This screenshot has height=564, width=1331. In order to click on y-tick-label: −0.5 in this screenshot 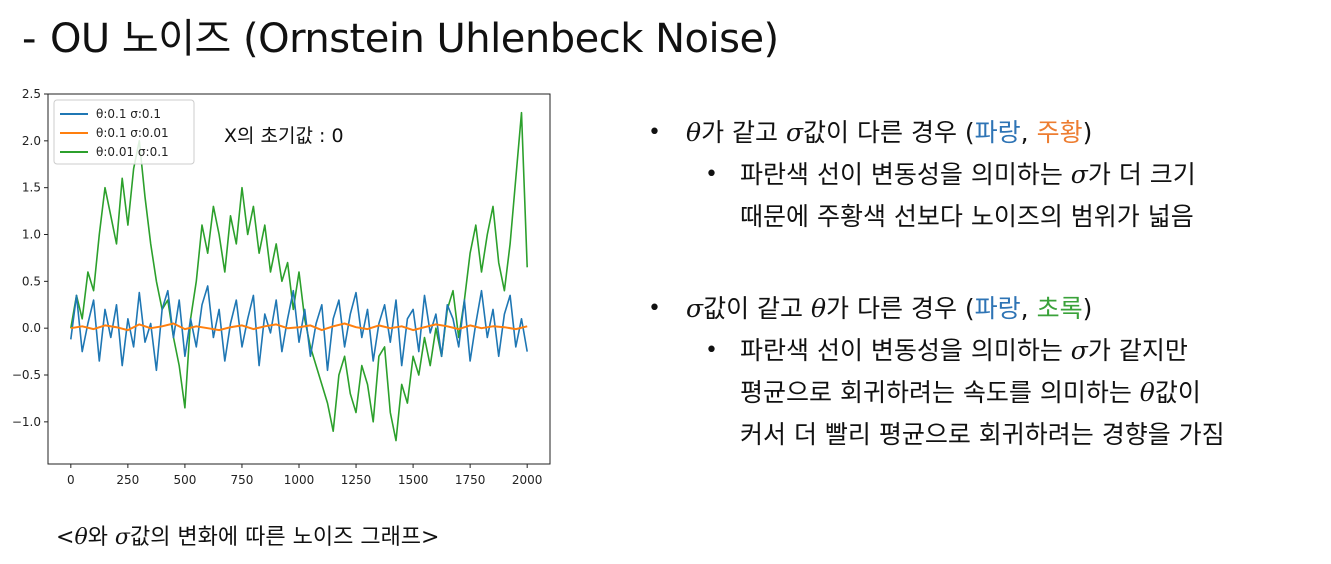, I will do `click(26, 375)`.